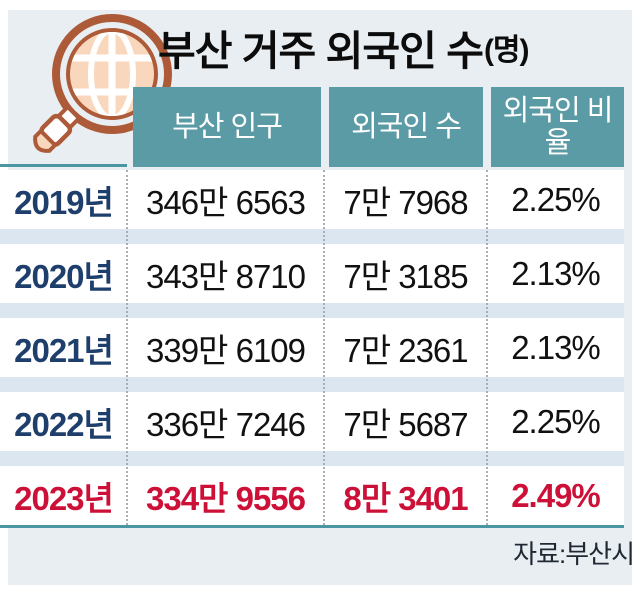 The height and width of the screenshot is (593, 640). Describe the element at coordinates (63, 127) in the screenshot. I see `header-year-cell` at that location.